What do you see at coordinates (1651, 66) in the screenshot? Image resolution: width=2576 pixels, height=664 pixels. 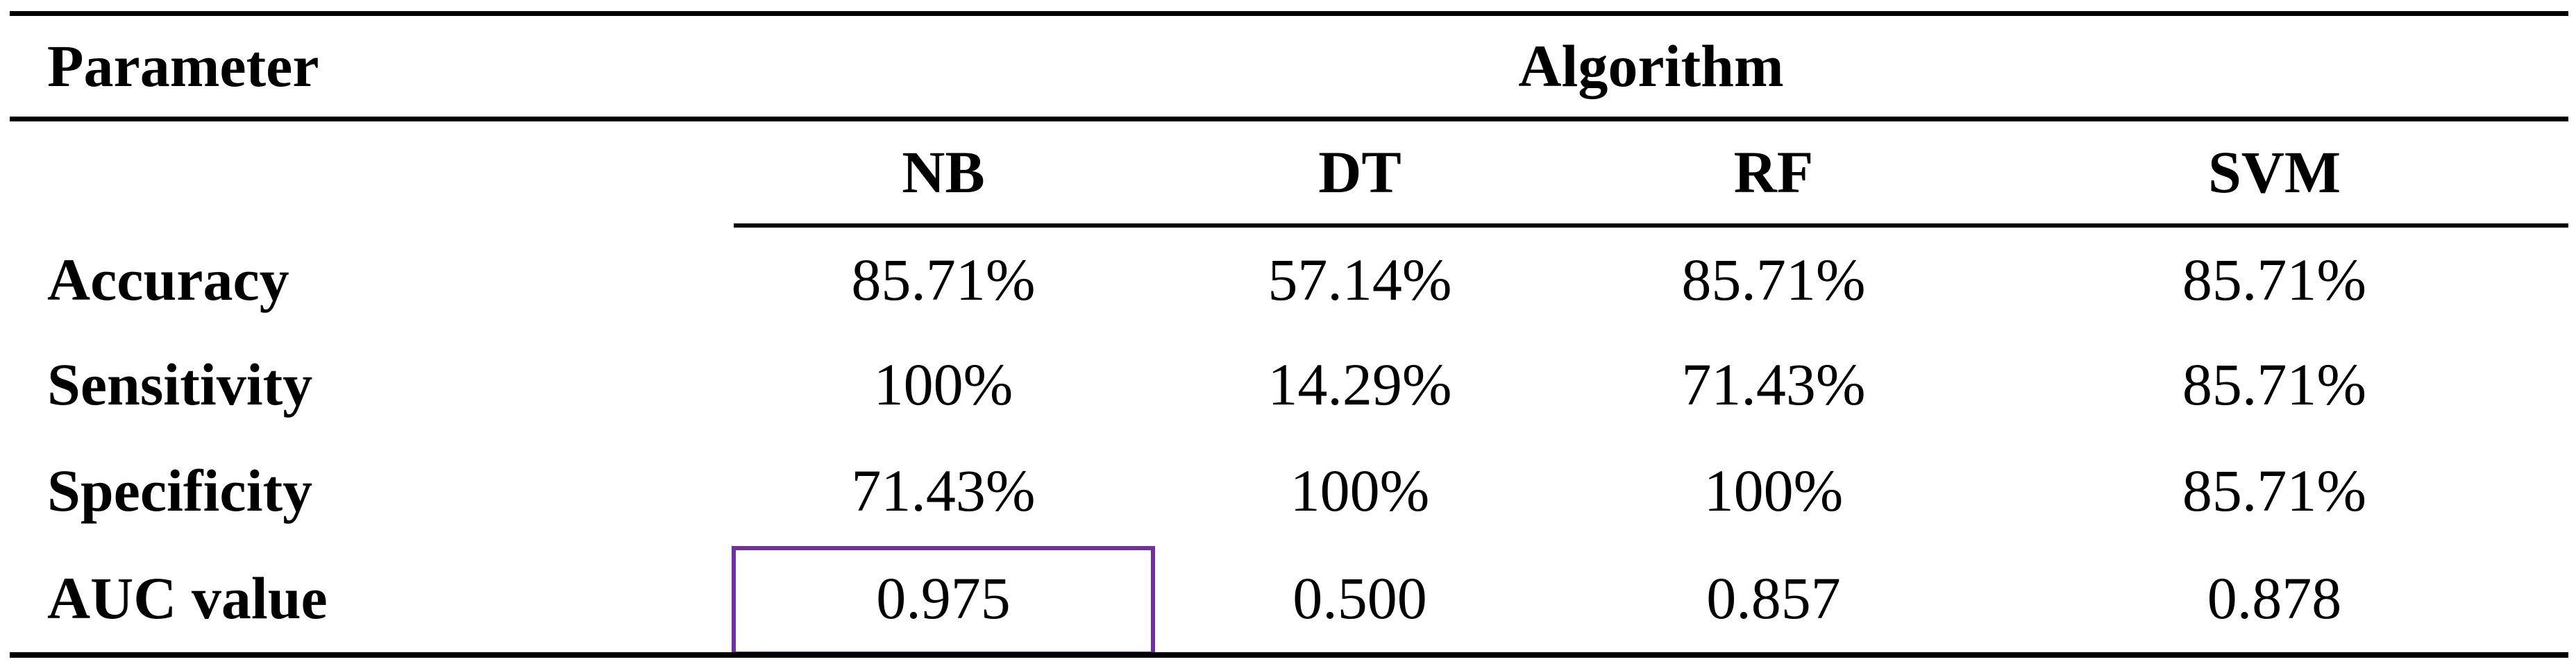 I see `header-algorithm-group: Algorithm` at bounding box center [1651, 66].